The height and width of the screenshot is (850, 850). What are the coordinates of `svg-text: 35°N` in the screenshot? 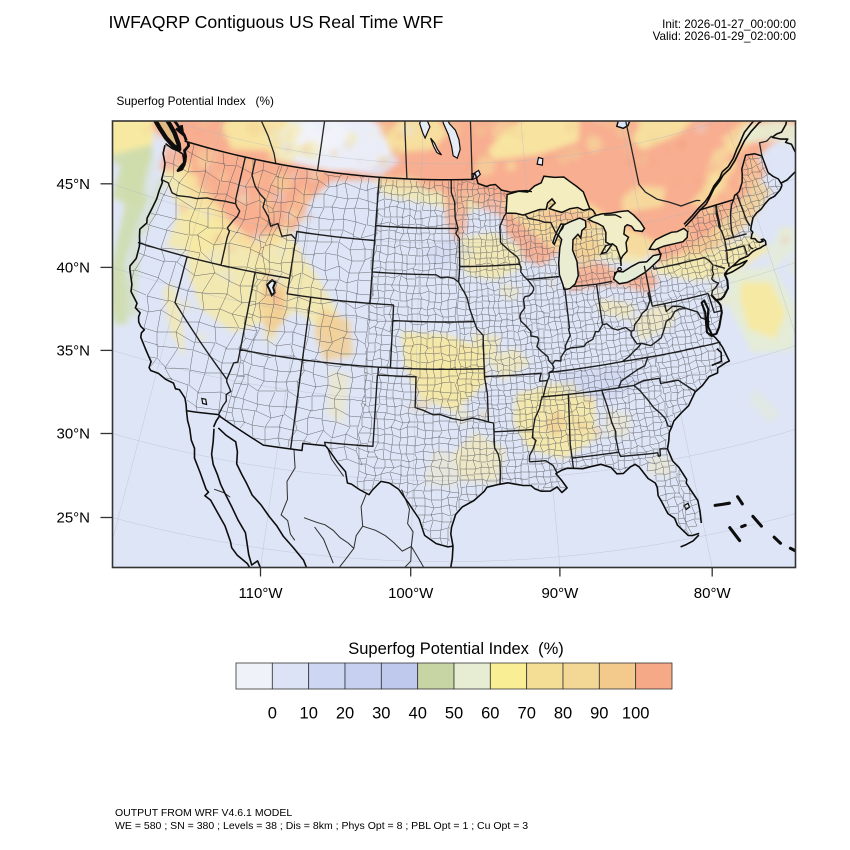 It's located at (73, 350).